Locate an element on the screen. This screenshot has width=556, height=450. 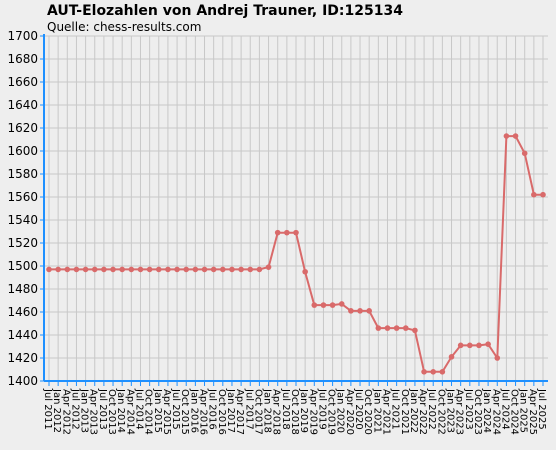
x-tick-label: Jan 2019 is located at coordinates (303, 410).